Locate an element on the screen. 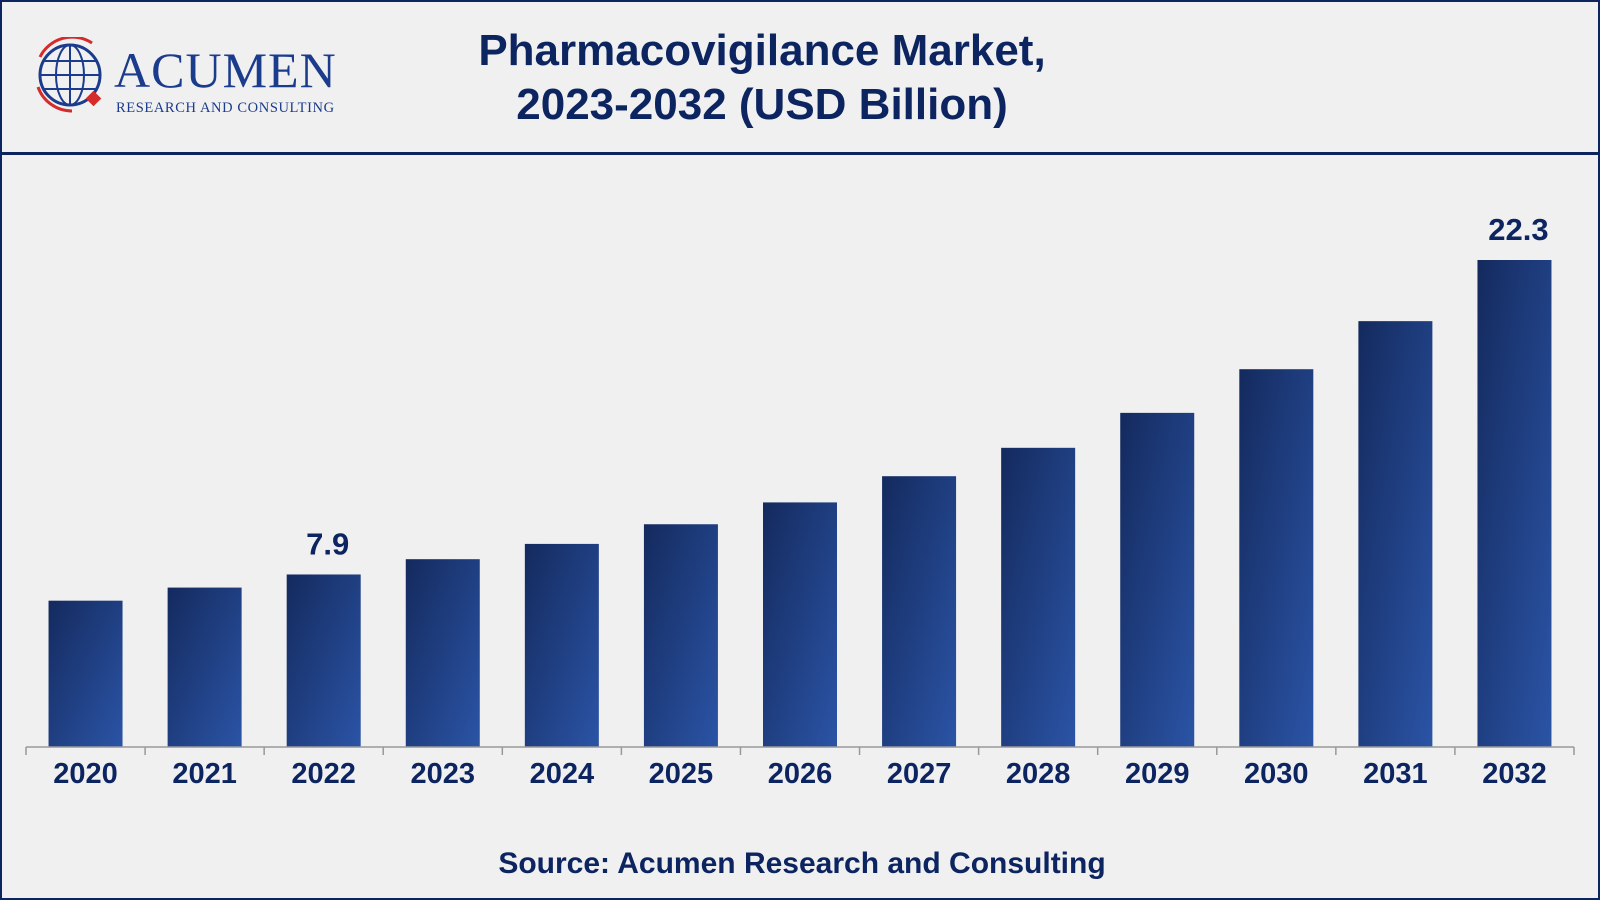 The height and width of the screenshot is (900, 1600). x-tick-label: 2028 is located at coordinates (1038, 774).